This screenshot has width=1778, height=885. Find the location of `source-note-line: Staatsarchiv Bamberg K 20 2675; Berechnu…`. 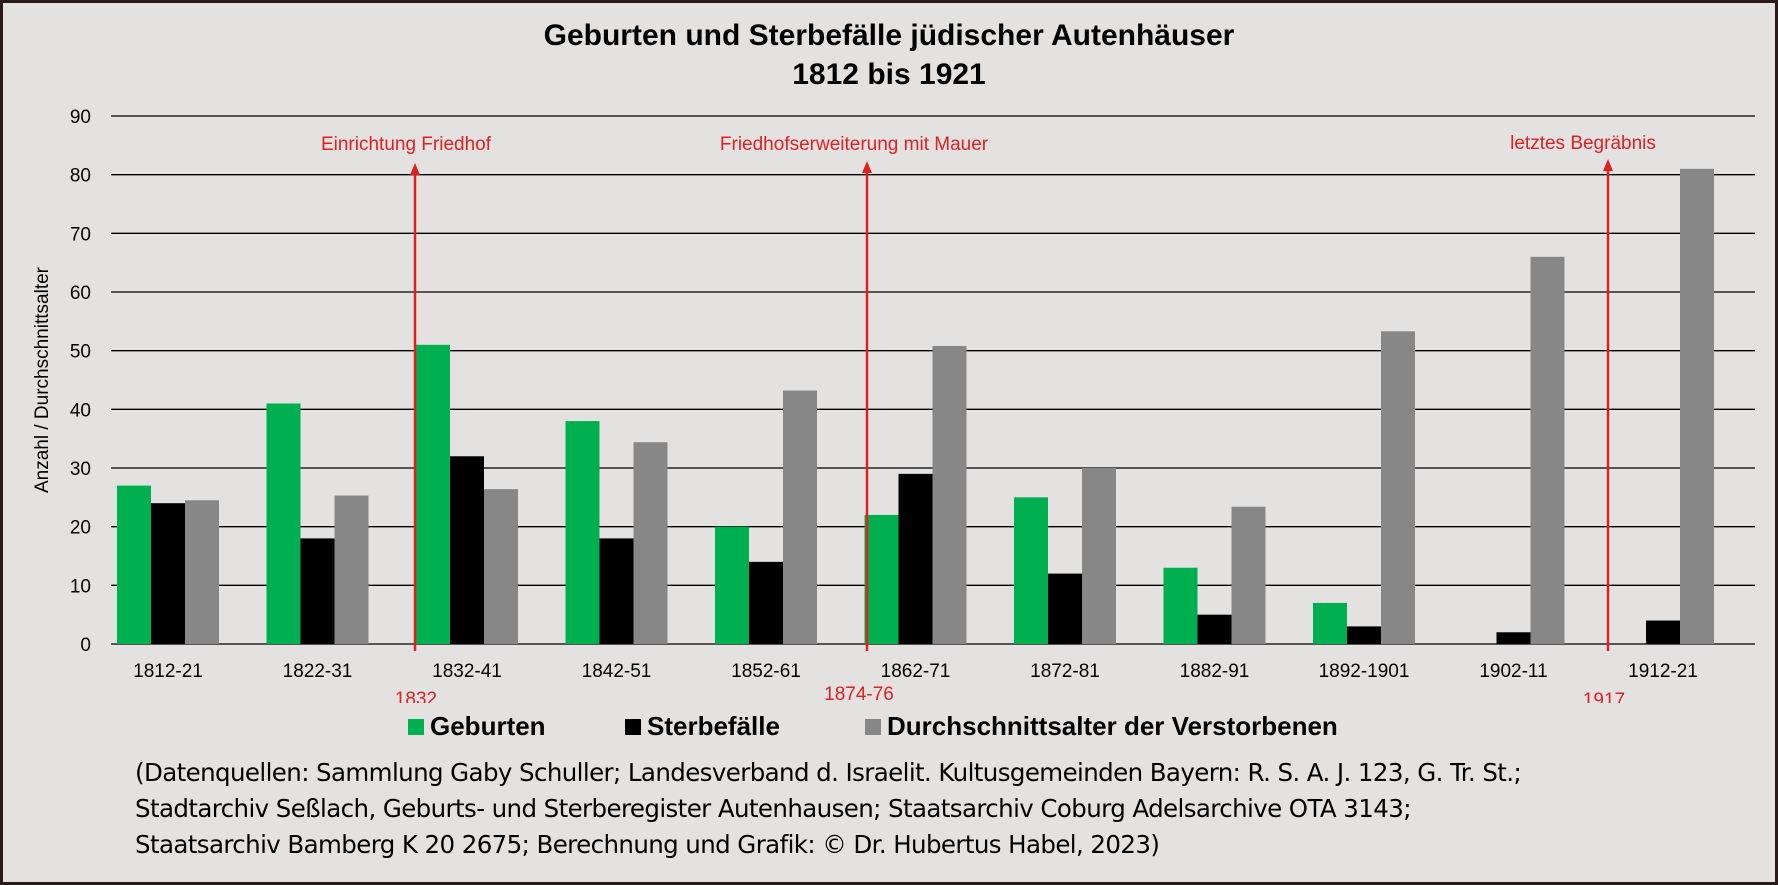

source-note-line: Staatsarchiv Bamberg K 20 2675; Berechnu… is located at coordinates (647, 844).